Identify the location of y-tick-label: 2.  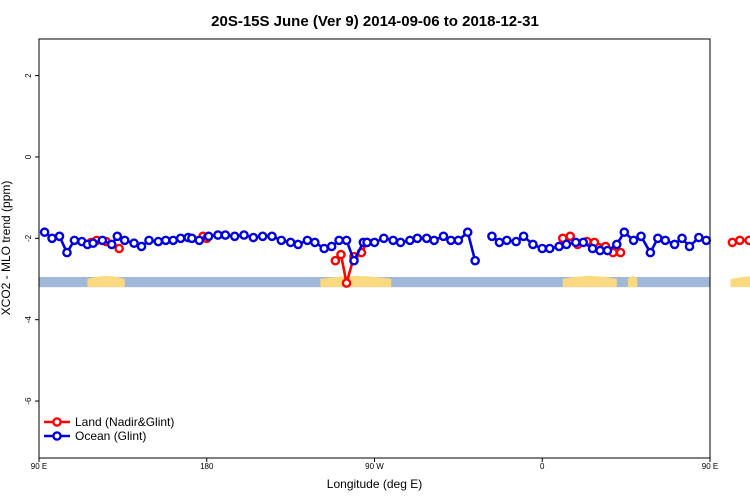
(28, 75).